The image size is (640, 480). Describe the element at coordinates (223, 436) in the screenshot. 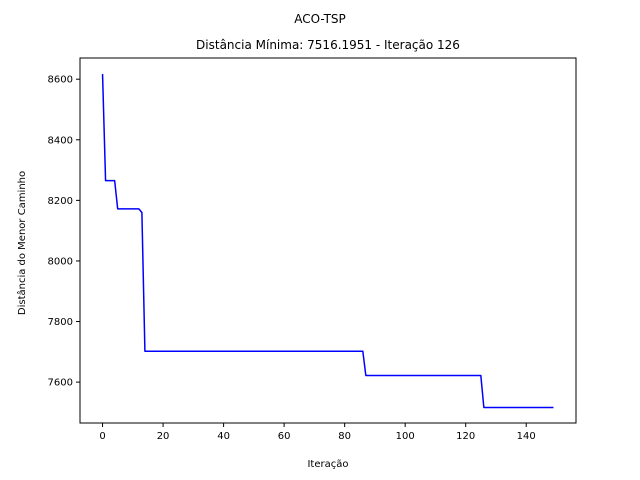

I see `x-tick-label: 40` at that location.